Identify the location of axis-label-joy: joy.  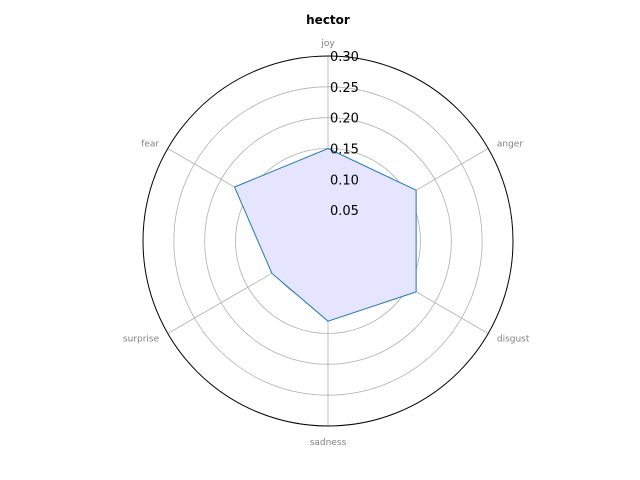
(327, 44).